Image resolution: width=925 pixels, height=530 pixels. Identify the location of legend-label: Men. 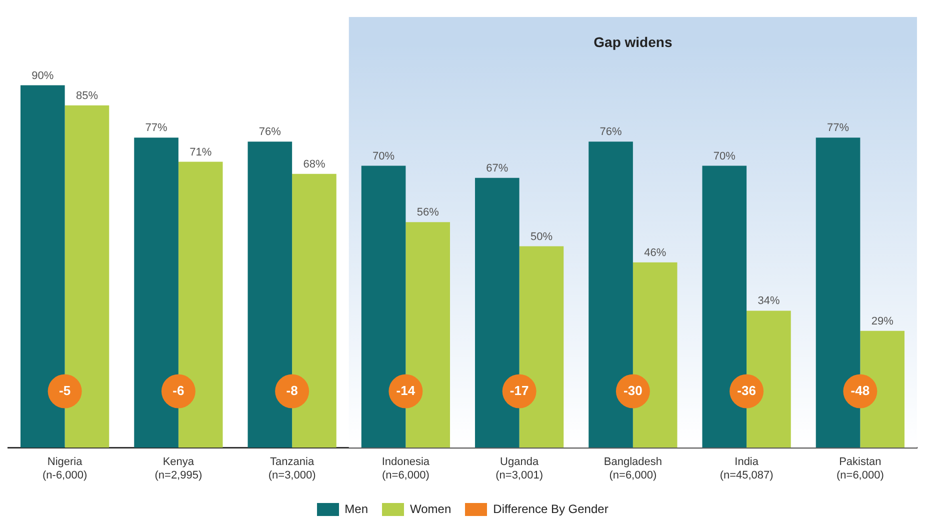
(356, 509).